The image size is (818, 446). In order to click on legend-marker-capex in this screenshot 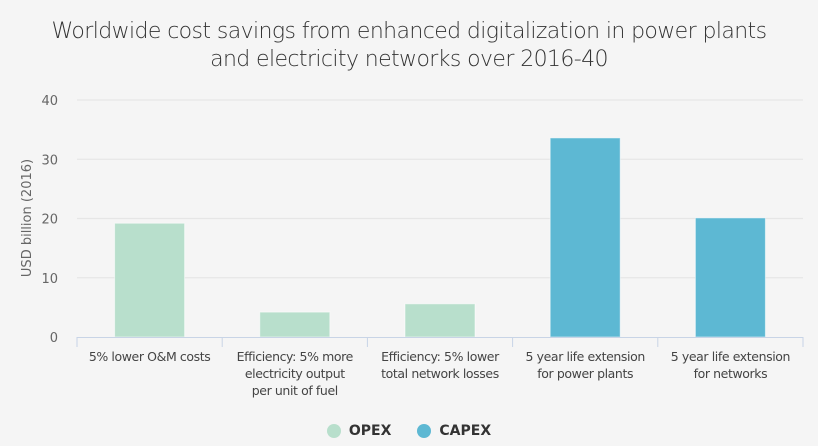, I will do `click(424, 431)`.